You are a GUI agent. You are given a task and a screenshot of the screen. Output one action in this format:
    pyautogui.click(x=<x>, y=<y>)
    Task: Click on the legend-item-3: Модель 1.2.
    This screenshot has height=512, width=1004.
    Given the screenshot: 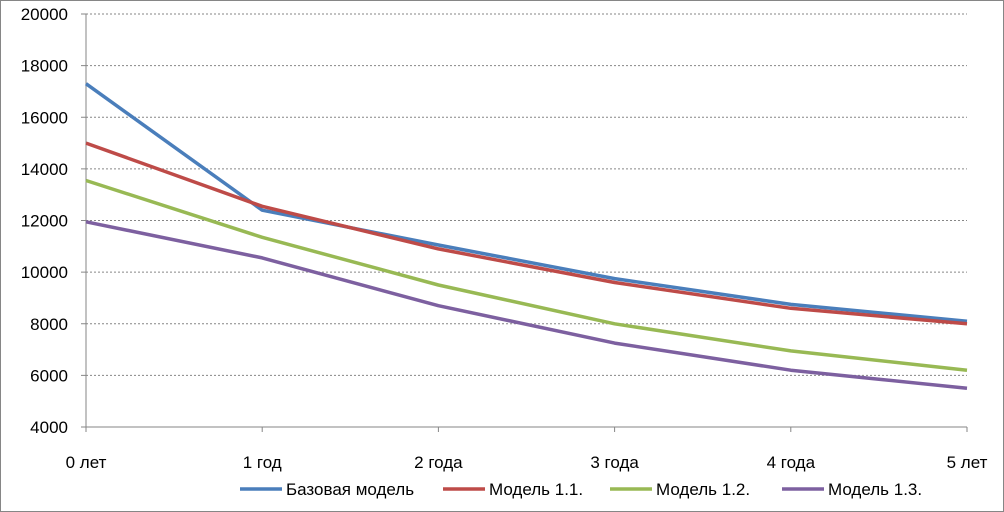 What is the action you would take?
    pyautogui.click(x=680, y=489)
    